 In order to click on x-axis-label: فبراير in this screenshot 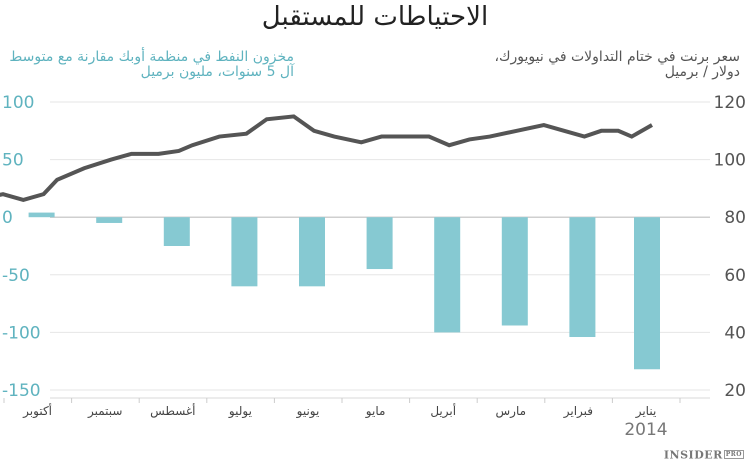, I will do `click(578, 411)`.